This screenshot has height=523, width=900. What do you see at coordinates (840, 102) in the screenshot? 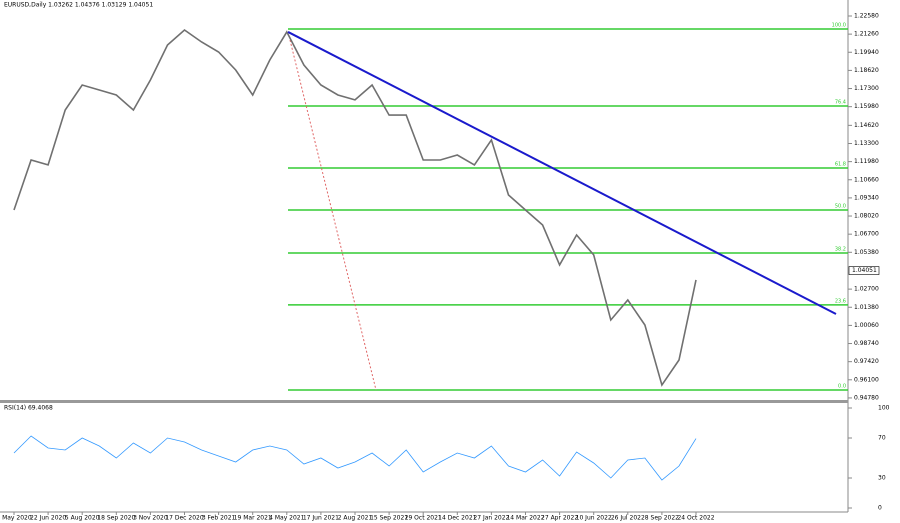
I see `fib-level-label: 76.4` at bounding box center [840, 102].